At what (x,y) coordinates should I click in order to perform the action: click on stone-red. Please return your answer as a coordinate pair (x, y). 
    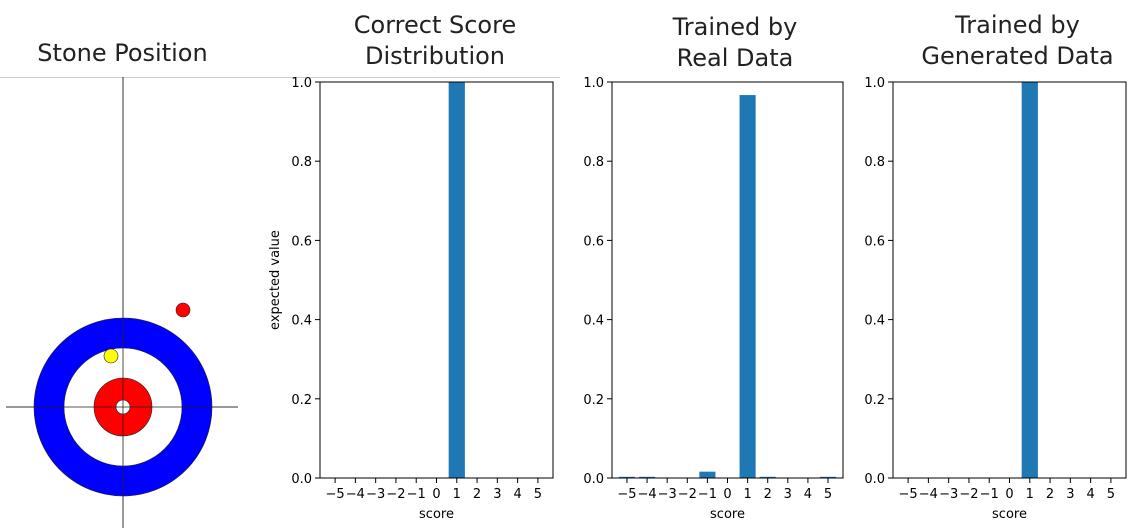
    Looking at the image, I should click on (183, 310).